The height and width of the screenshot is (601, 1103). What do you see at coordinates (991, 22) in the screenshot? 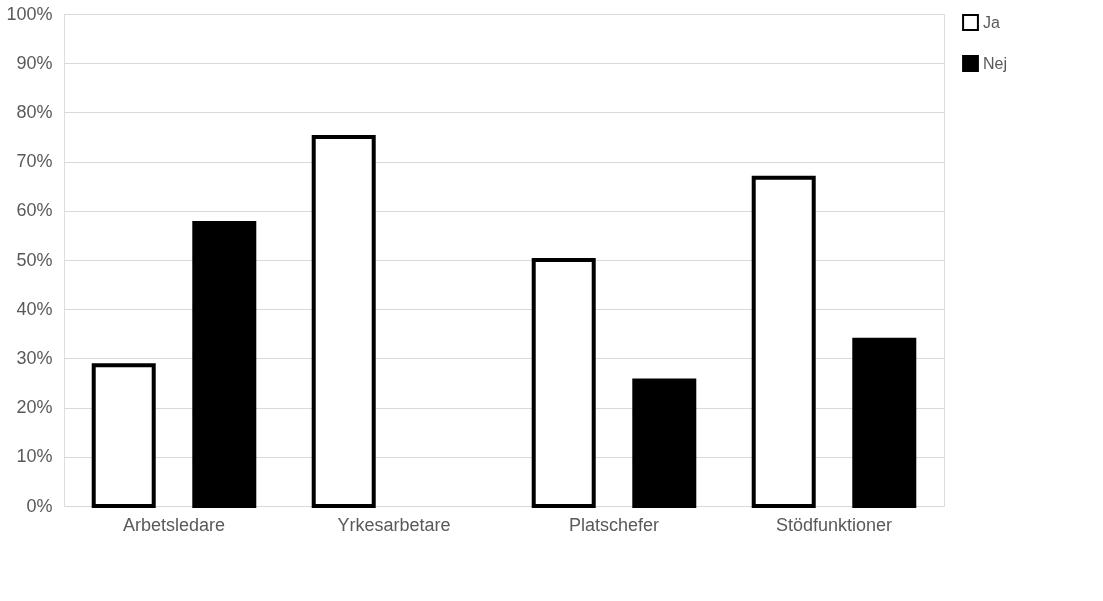
I see `legend-label: Ja` at bounding box center [991, 22].